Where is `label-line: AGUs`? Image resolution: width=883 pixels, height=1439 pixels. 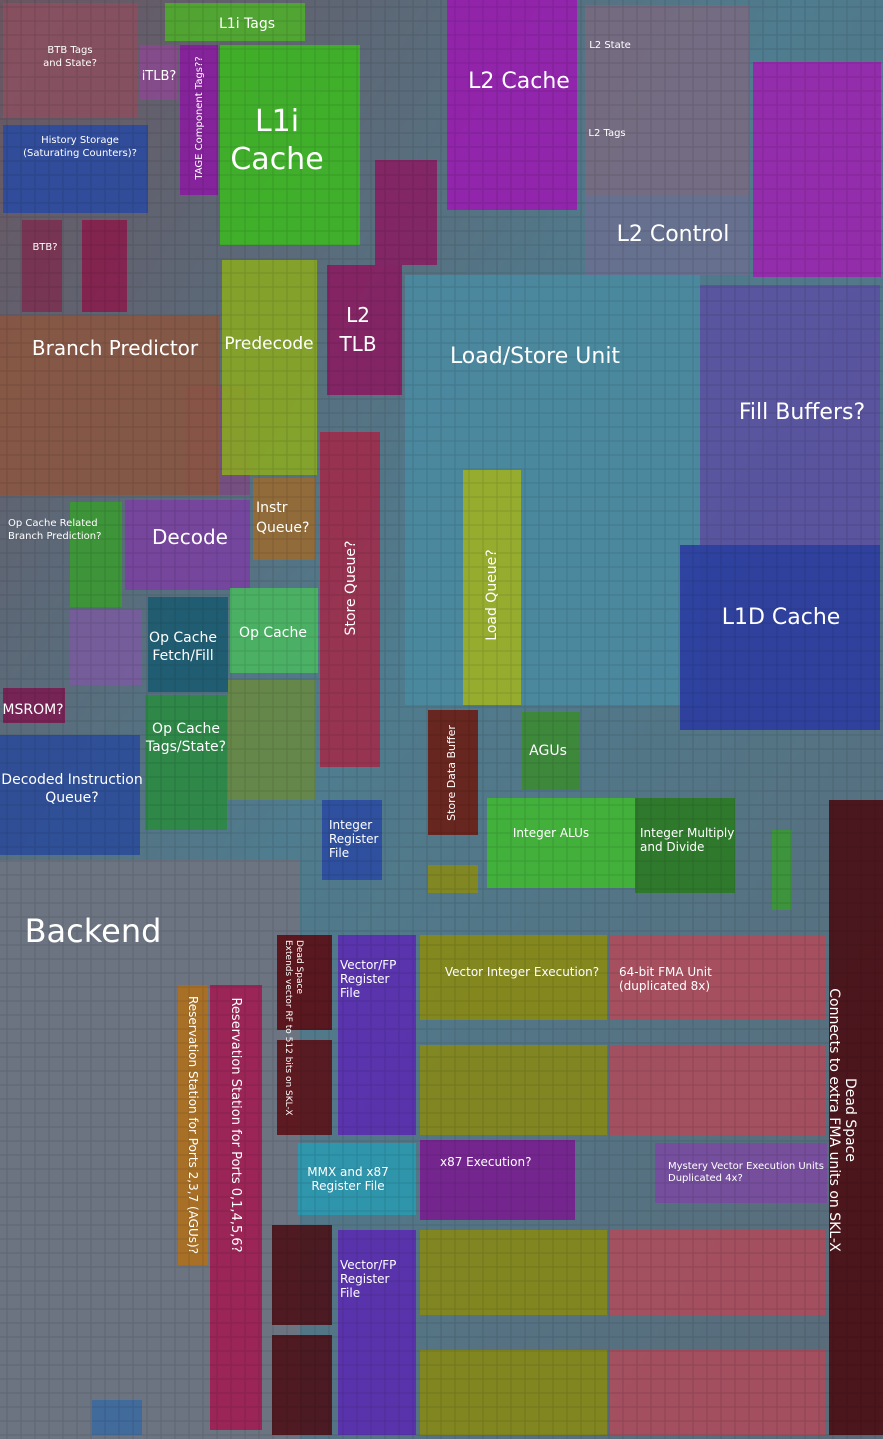 label-line: AGUs is located at coordinates (548, 751).